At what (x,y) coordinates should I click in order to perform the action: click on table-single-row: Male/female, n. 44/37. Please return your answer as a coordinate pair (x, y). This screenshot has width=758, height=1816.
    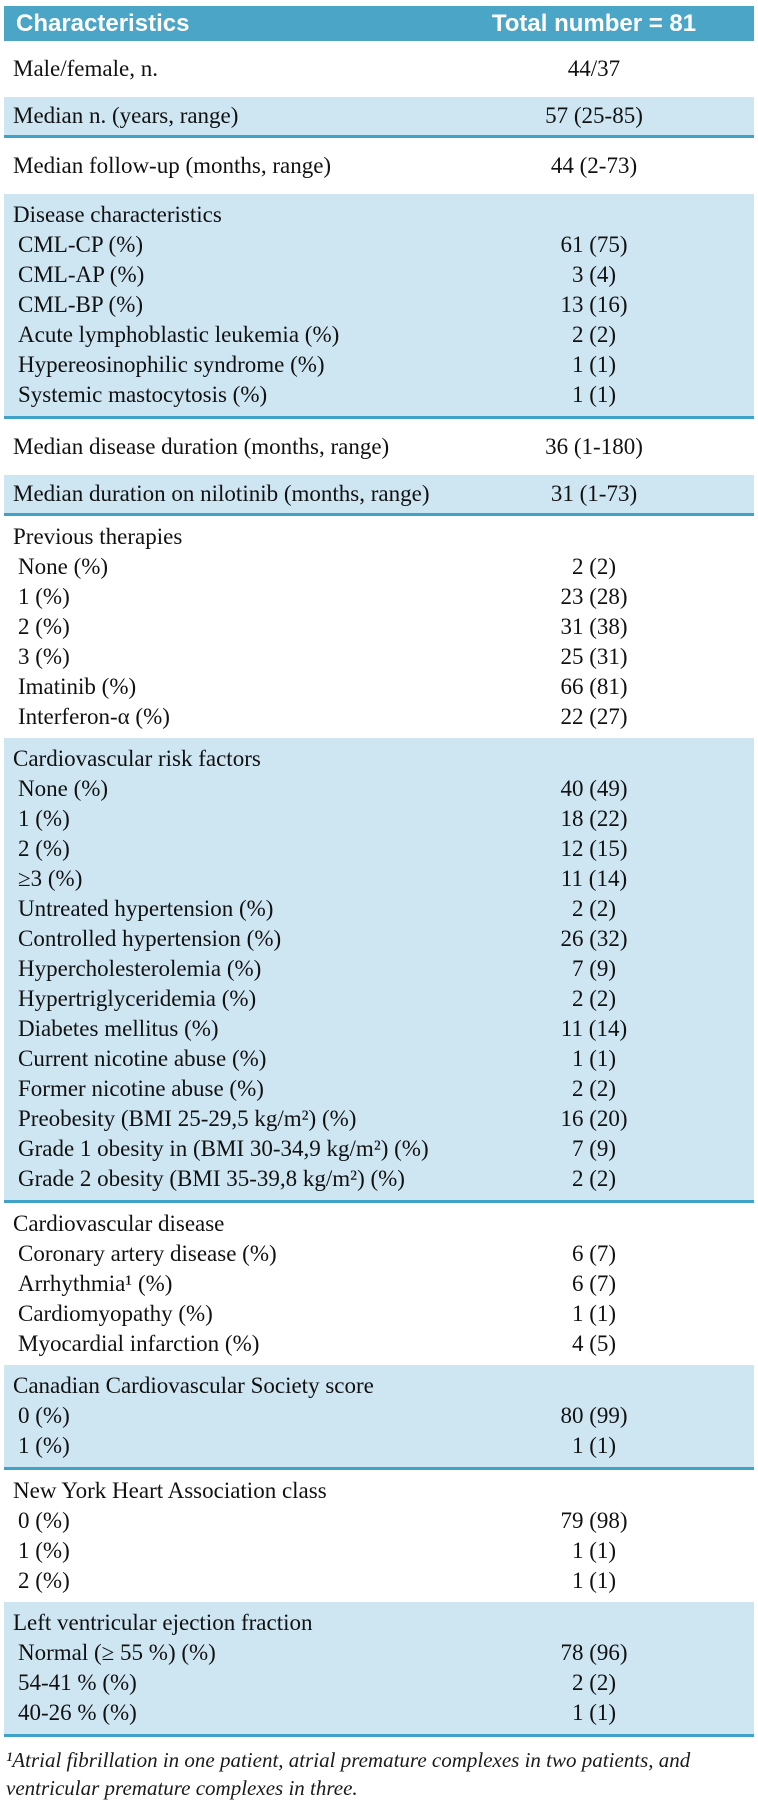
    Looking at the image, I should click on (379, 69).